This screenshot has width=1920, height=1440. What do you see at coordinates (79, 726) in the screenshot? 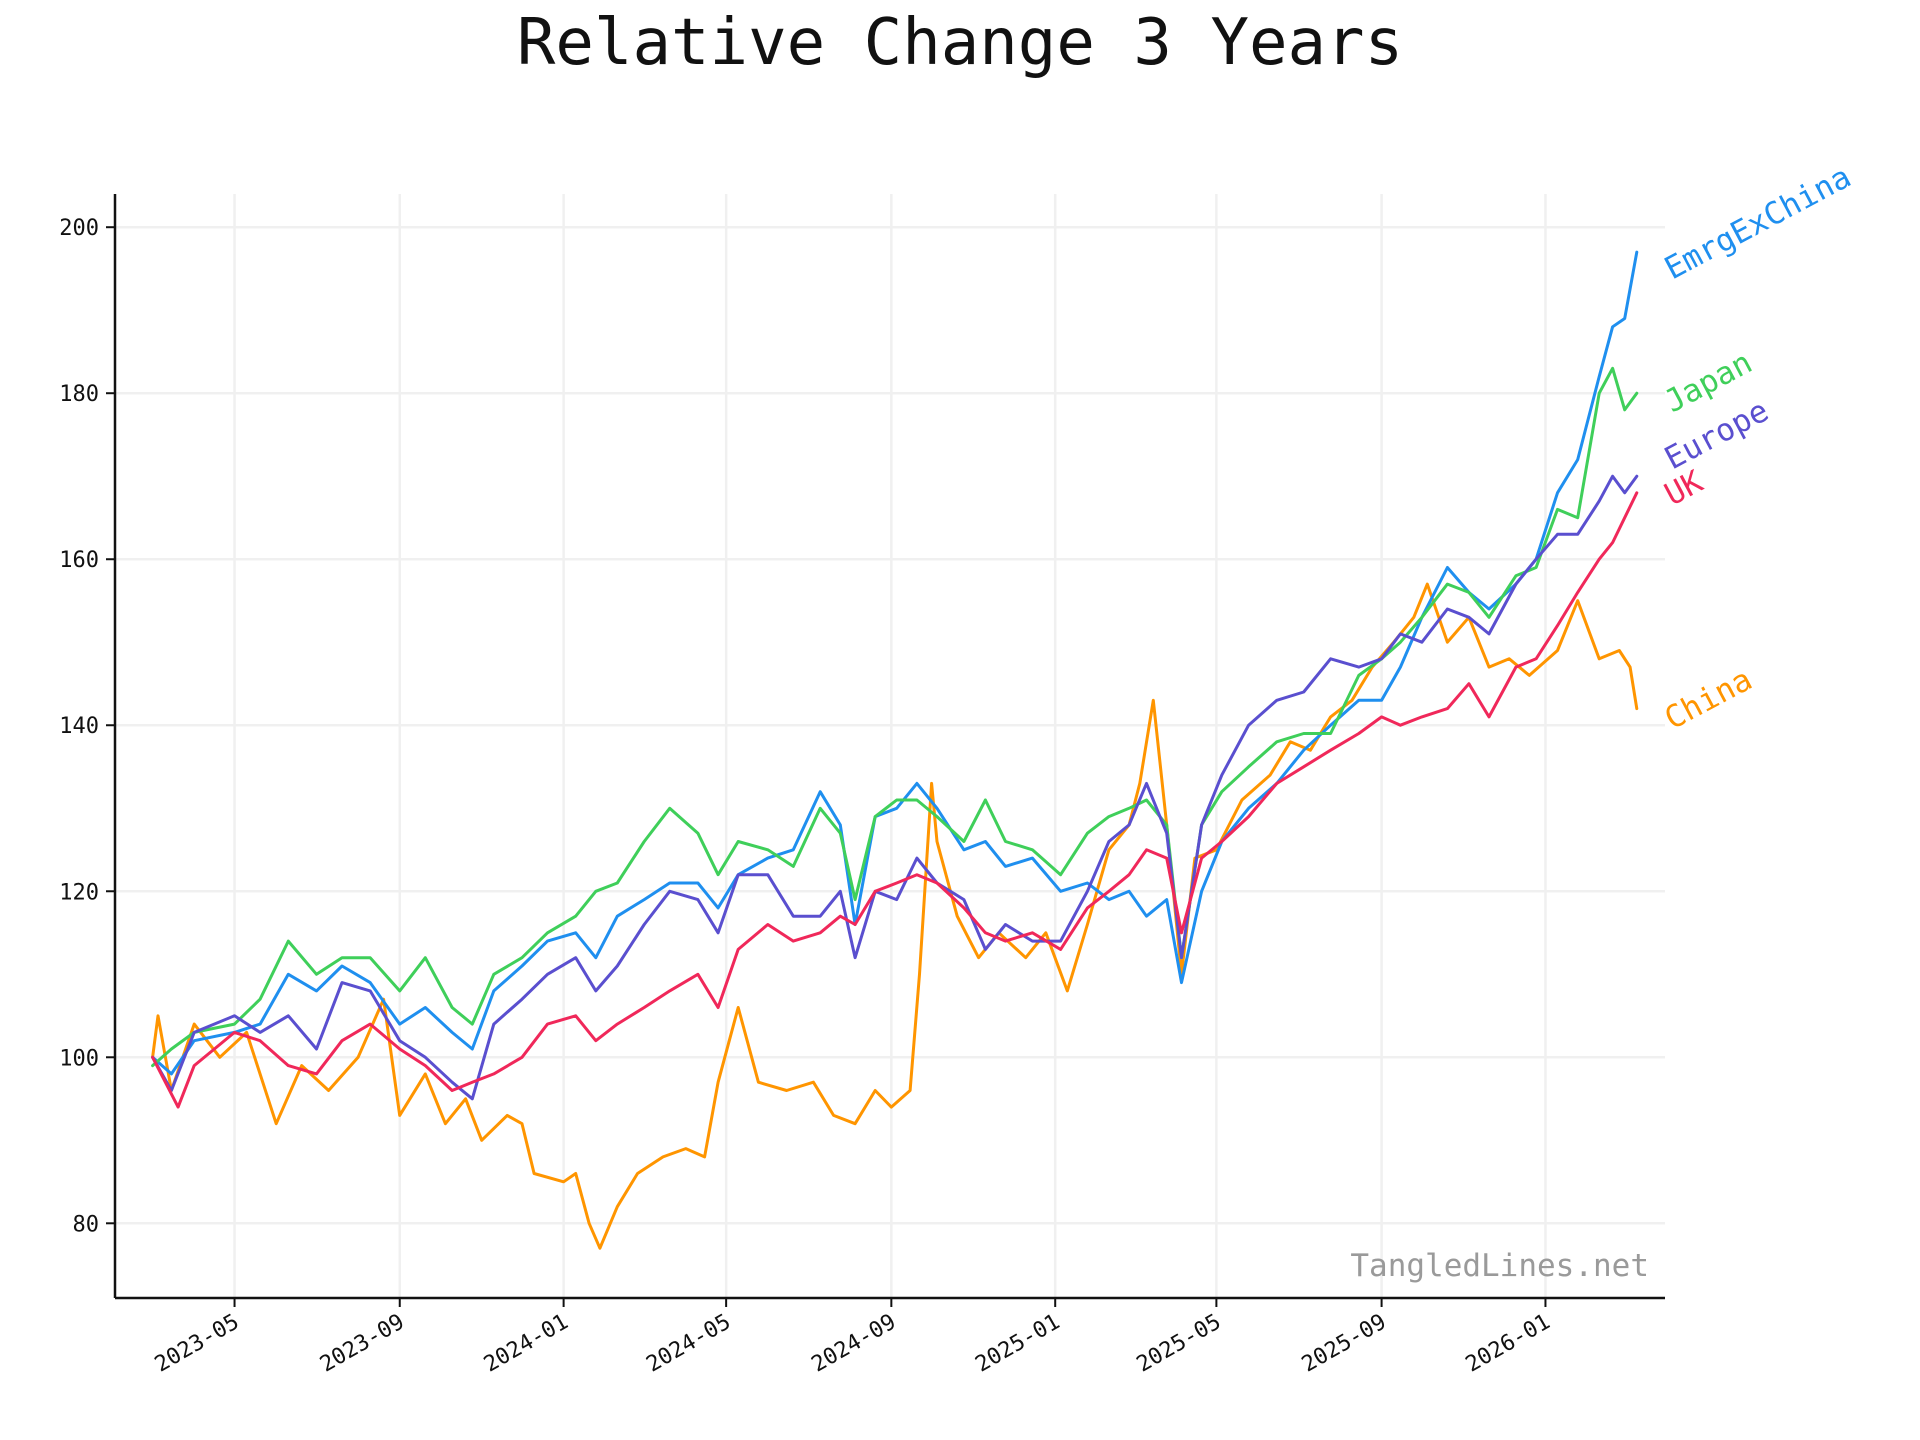
I see `y-tick-label: 140` at bounding box center [79, 726].